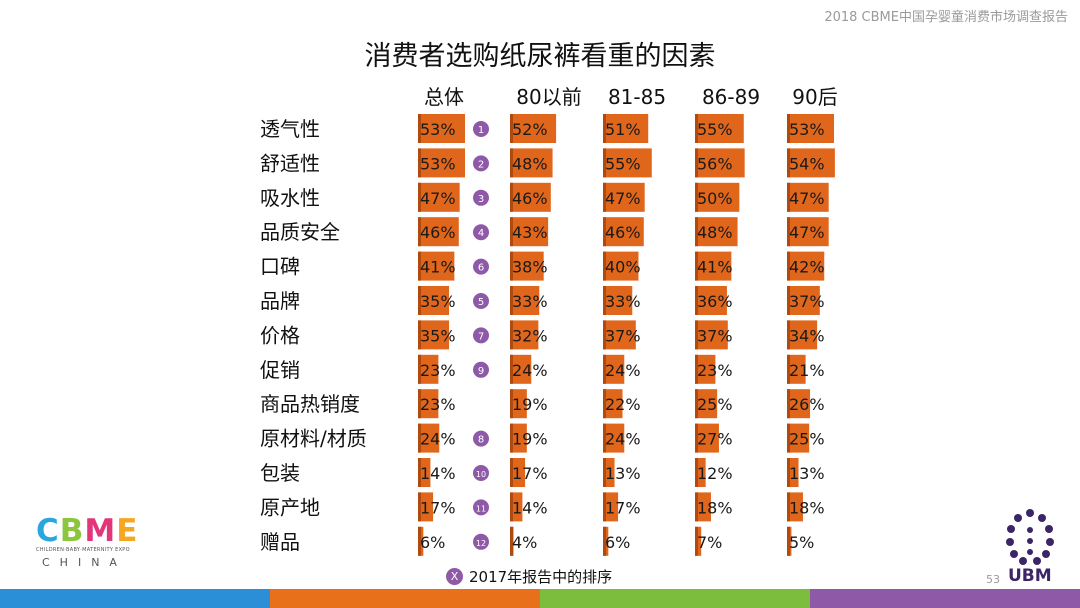 Image resolution: width=1080 pixels, height=608 pixels. What do you see at coordinates (715, 198) in the screenshot?
I see `data-label: 50%` at bounding box center [715, 198].